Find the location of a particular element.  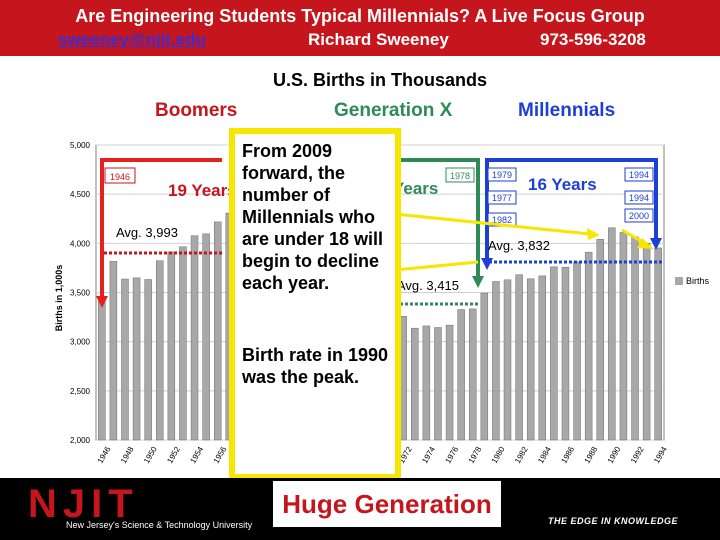

boomers-years: 19 Years is located at coordinates (202, 190).